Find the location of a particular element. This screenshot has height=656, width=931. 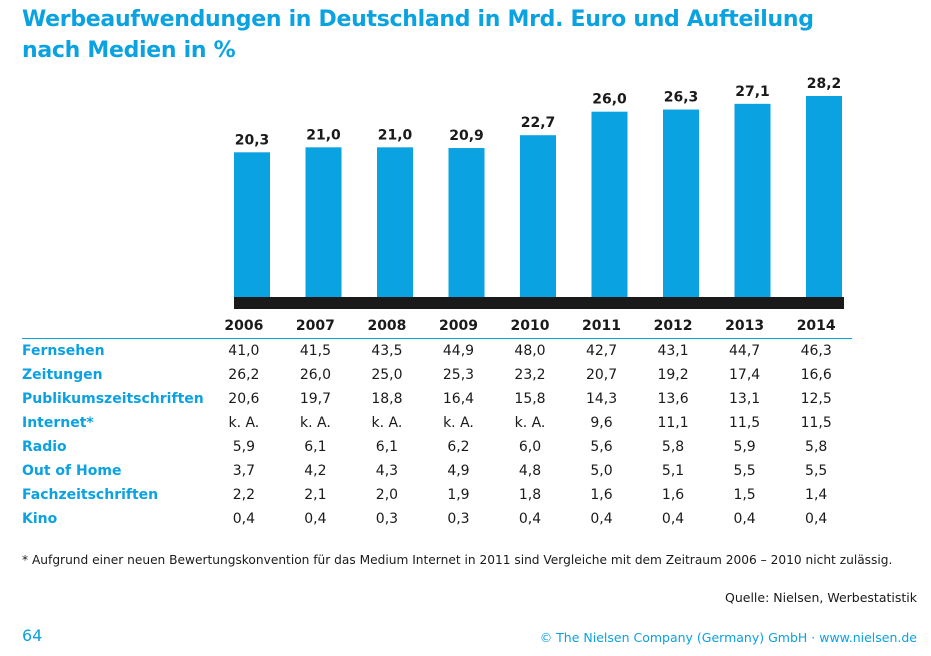

share-value: 6,0 is located at coordinates (530, 447).